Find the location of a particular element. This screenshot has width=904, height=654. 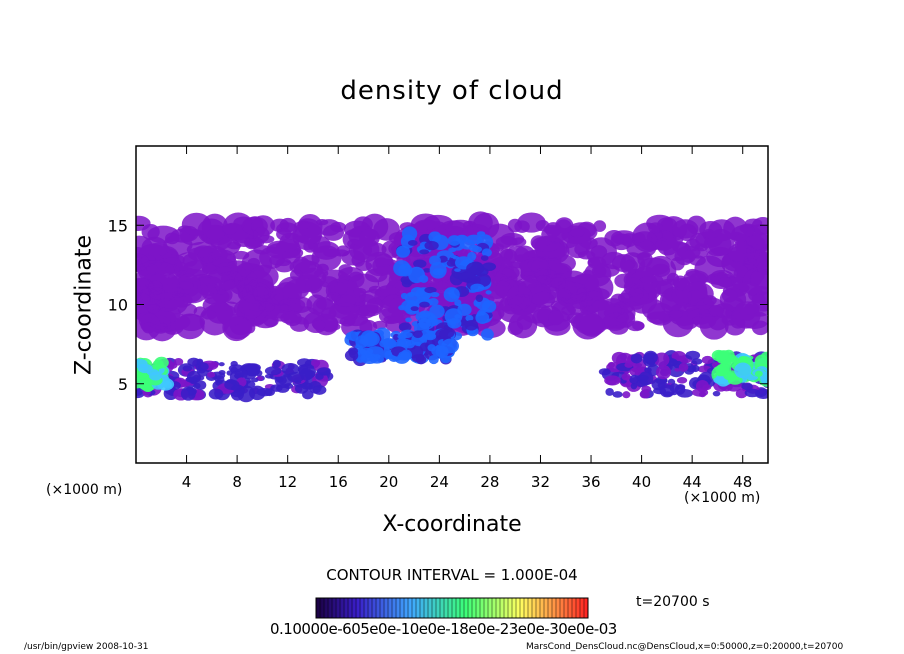

time-label: t=20700 s is located at coordinates (673, 602).